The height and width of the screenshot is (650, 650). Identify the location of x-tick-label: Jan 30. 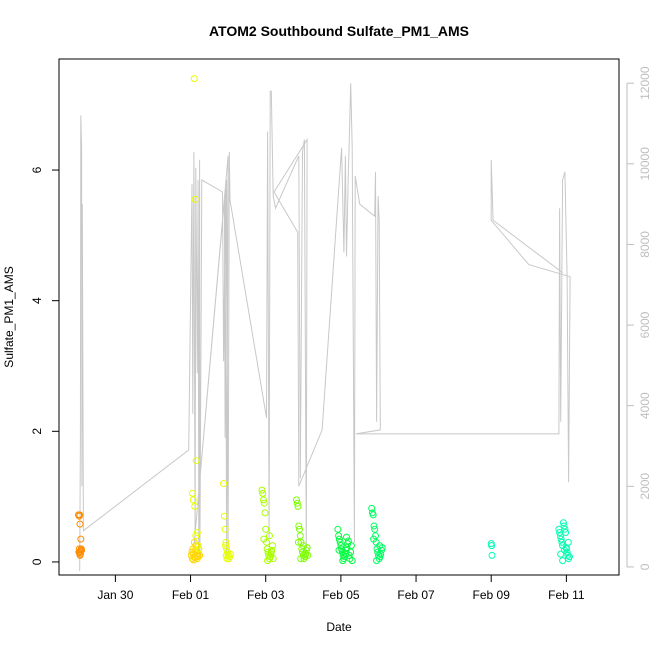
(115, 595).